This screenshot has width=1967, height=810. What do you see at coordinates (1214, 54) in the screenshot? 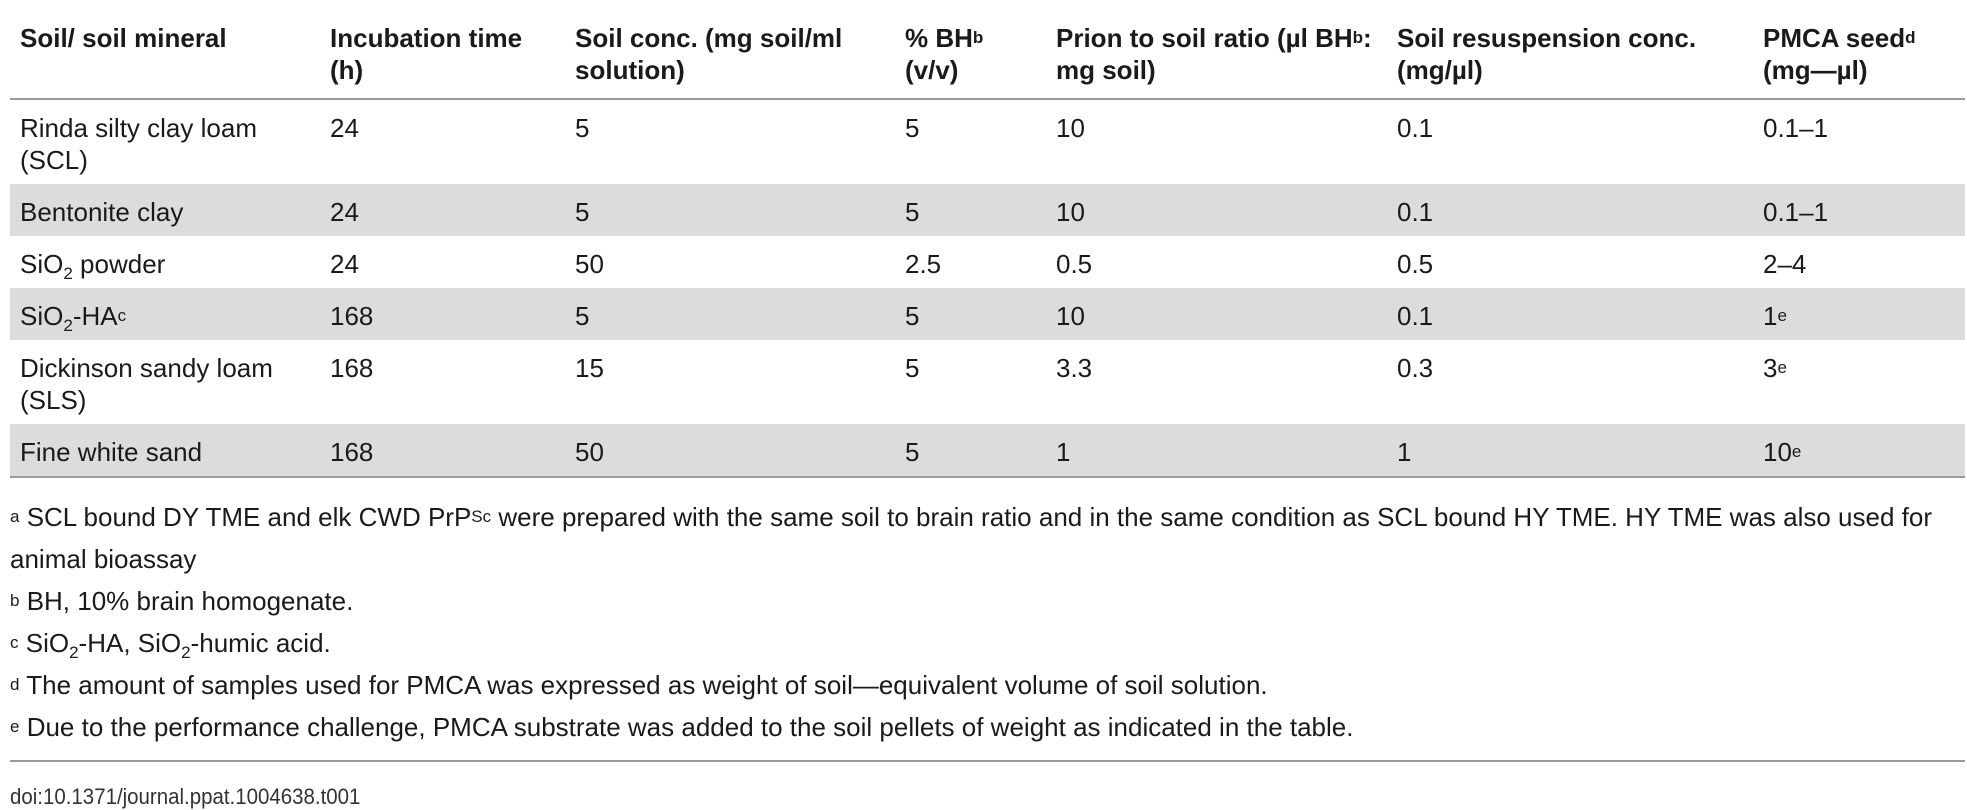
I see `header-ratio-unit: : mg soil)` at bounding box center [1214, 54].